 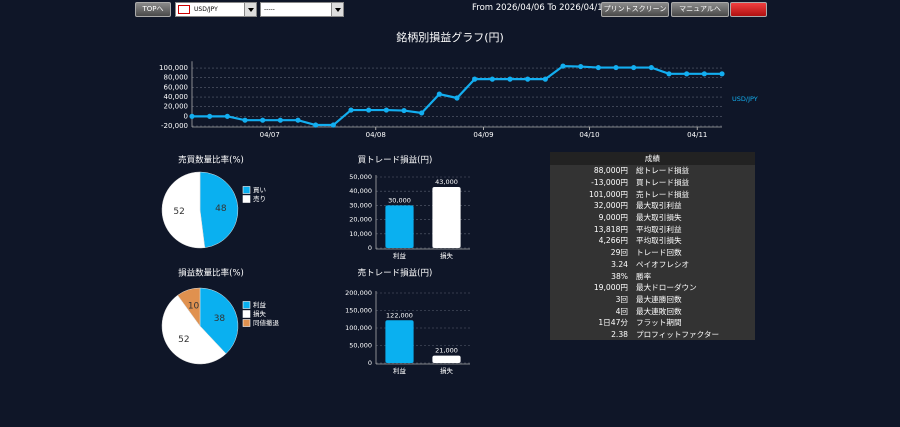 What do you see at coordinates (659, 206) in the screenshot?
I see `stats-label: 最大取引利益` at bounding box center [659, 206].